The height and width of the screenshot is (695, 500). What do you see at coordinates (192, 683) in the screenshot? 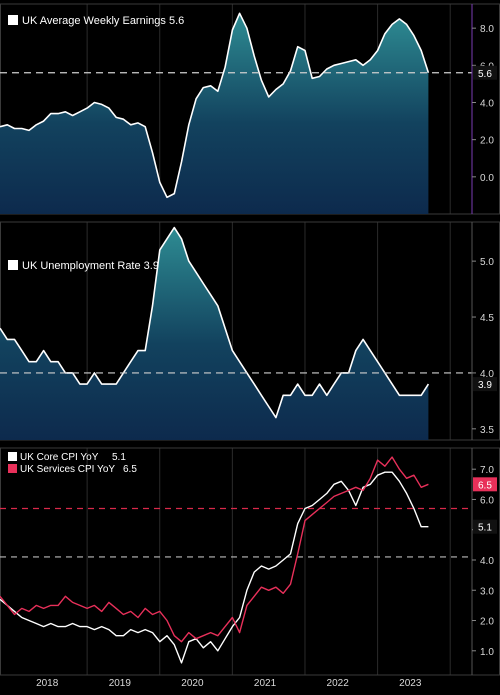
I see `x-tick-label: 2020` at bounding box center [192, 683].